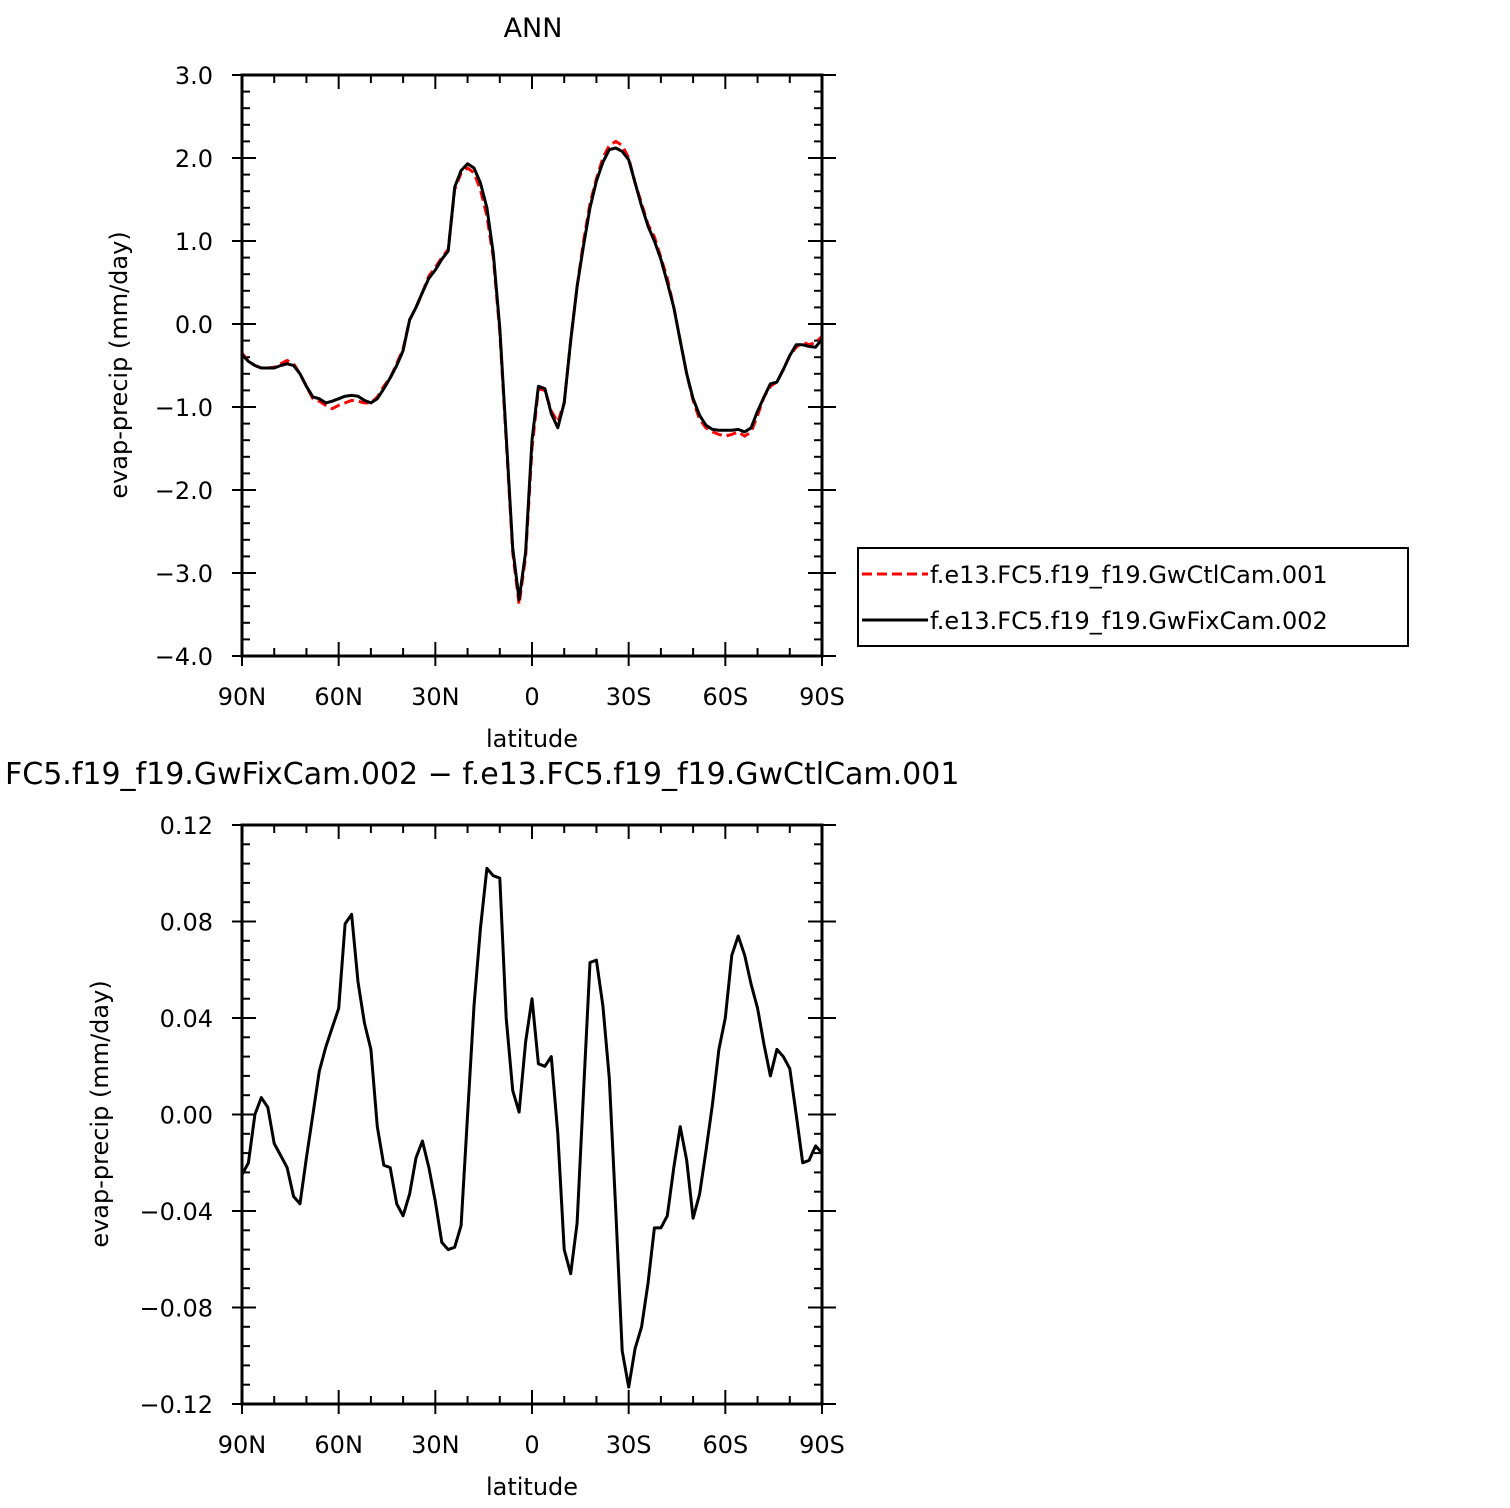 The image size is (1510, 1508). What do you see at coordinates (176, 1405) in the screenshot?
I see `y-tick-label: −0.12` at bounding box center [176, 1405].